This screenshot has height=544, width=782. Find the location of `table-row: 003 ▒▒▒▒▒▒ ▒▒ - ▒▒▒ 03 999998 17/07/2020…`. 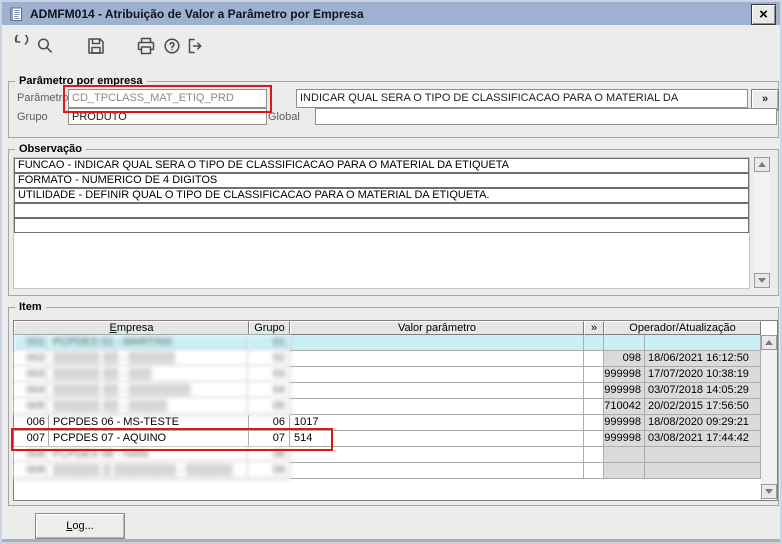

table-row: 003 ▒▒▒▒▒▒ ▒▒ - ▒▒▒ 03 999998 17/07/2020… is located at coordinates (387, 375).